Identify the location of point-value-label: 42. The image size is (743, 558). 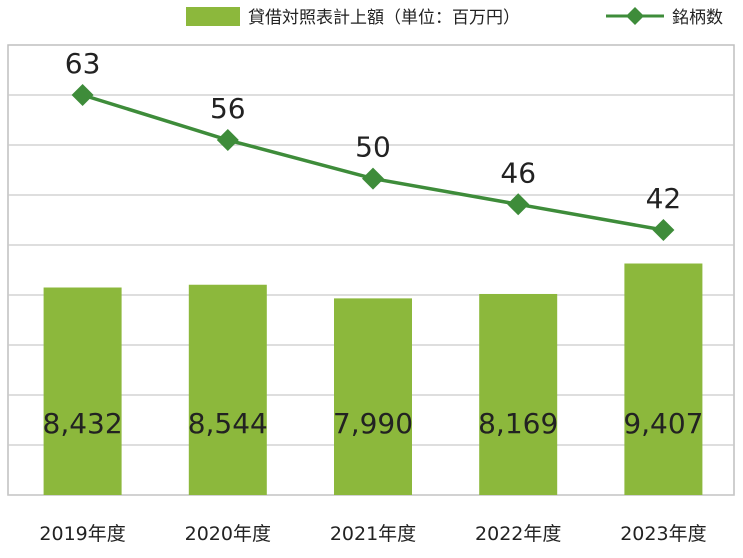
(664, 198).